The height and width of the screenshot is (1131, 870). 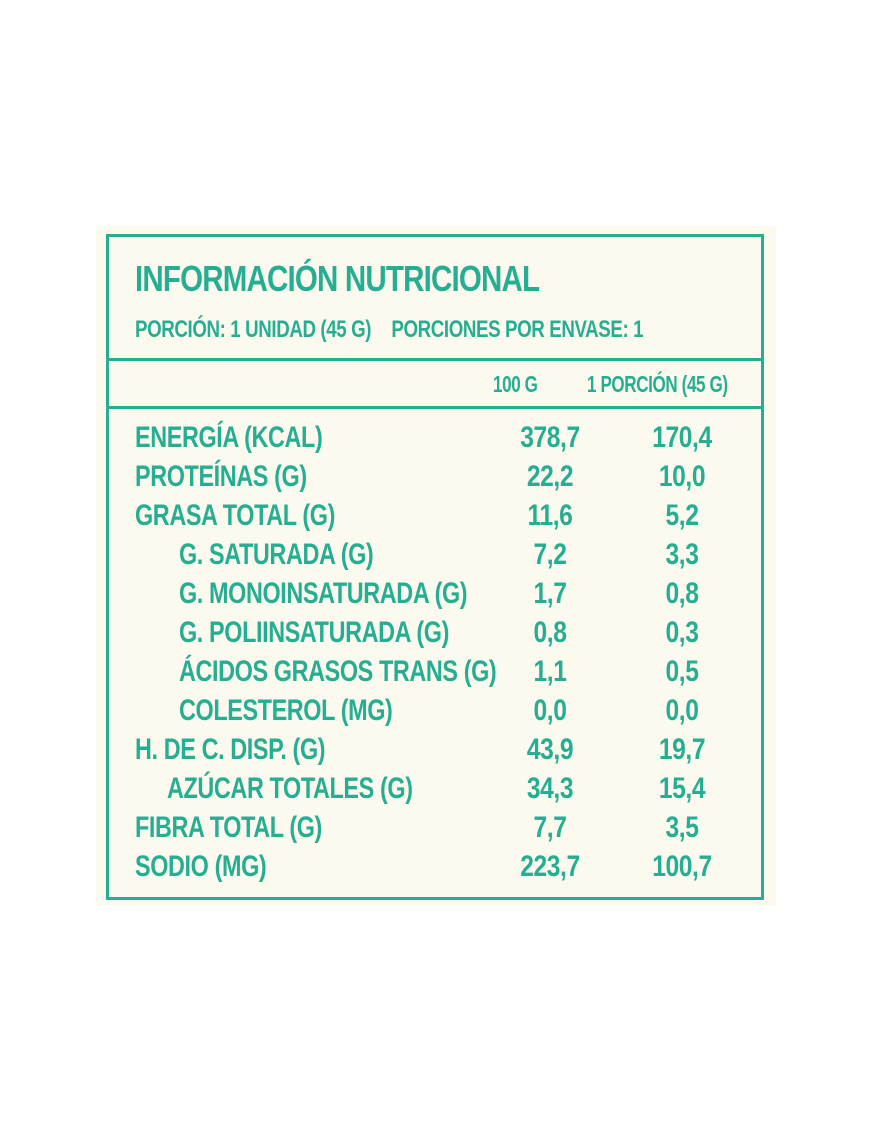 What do you see at coordinates (253, 329) in the screenshot?
I see `serving-size: PORCIÓN: 1 UNIDAD (45 G)` at bounding box center [253, 329].